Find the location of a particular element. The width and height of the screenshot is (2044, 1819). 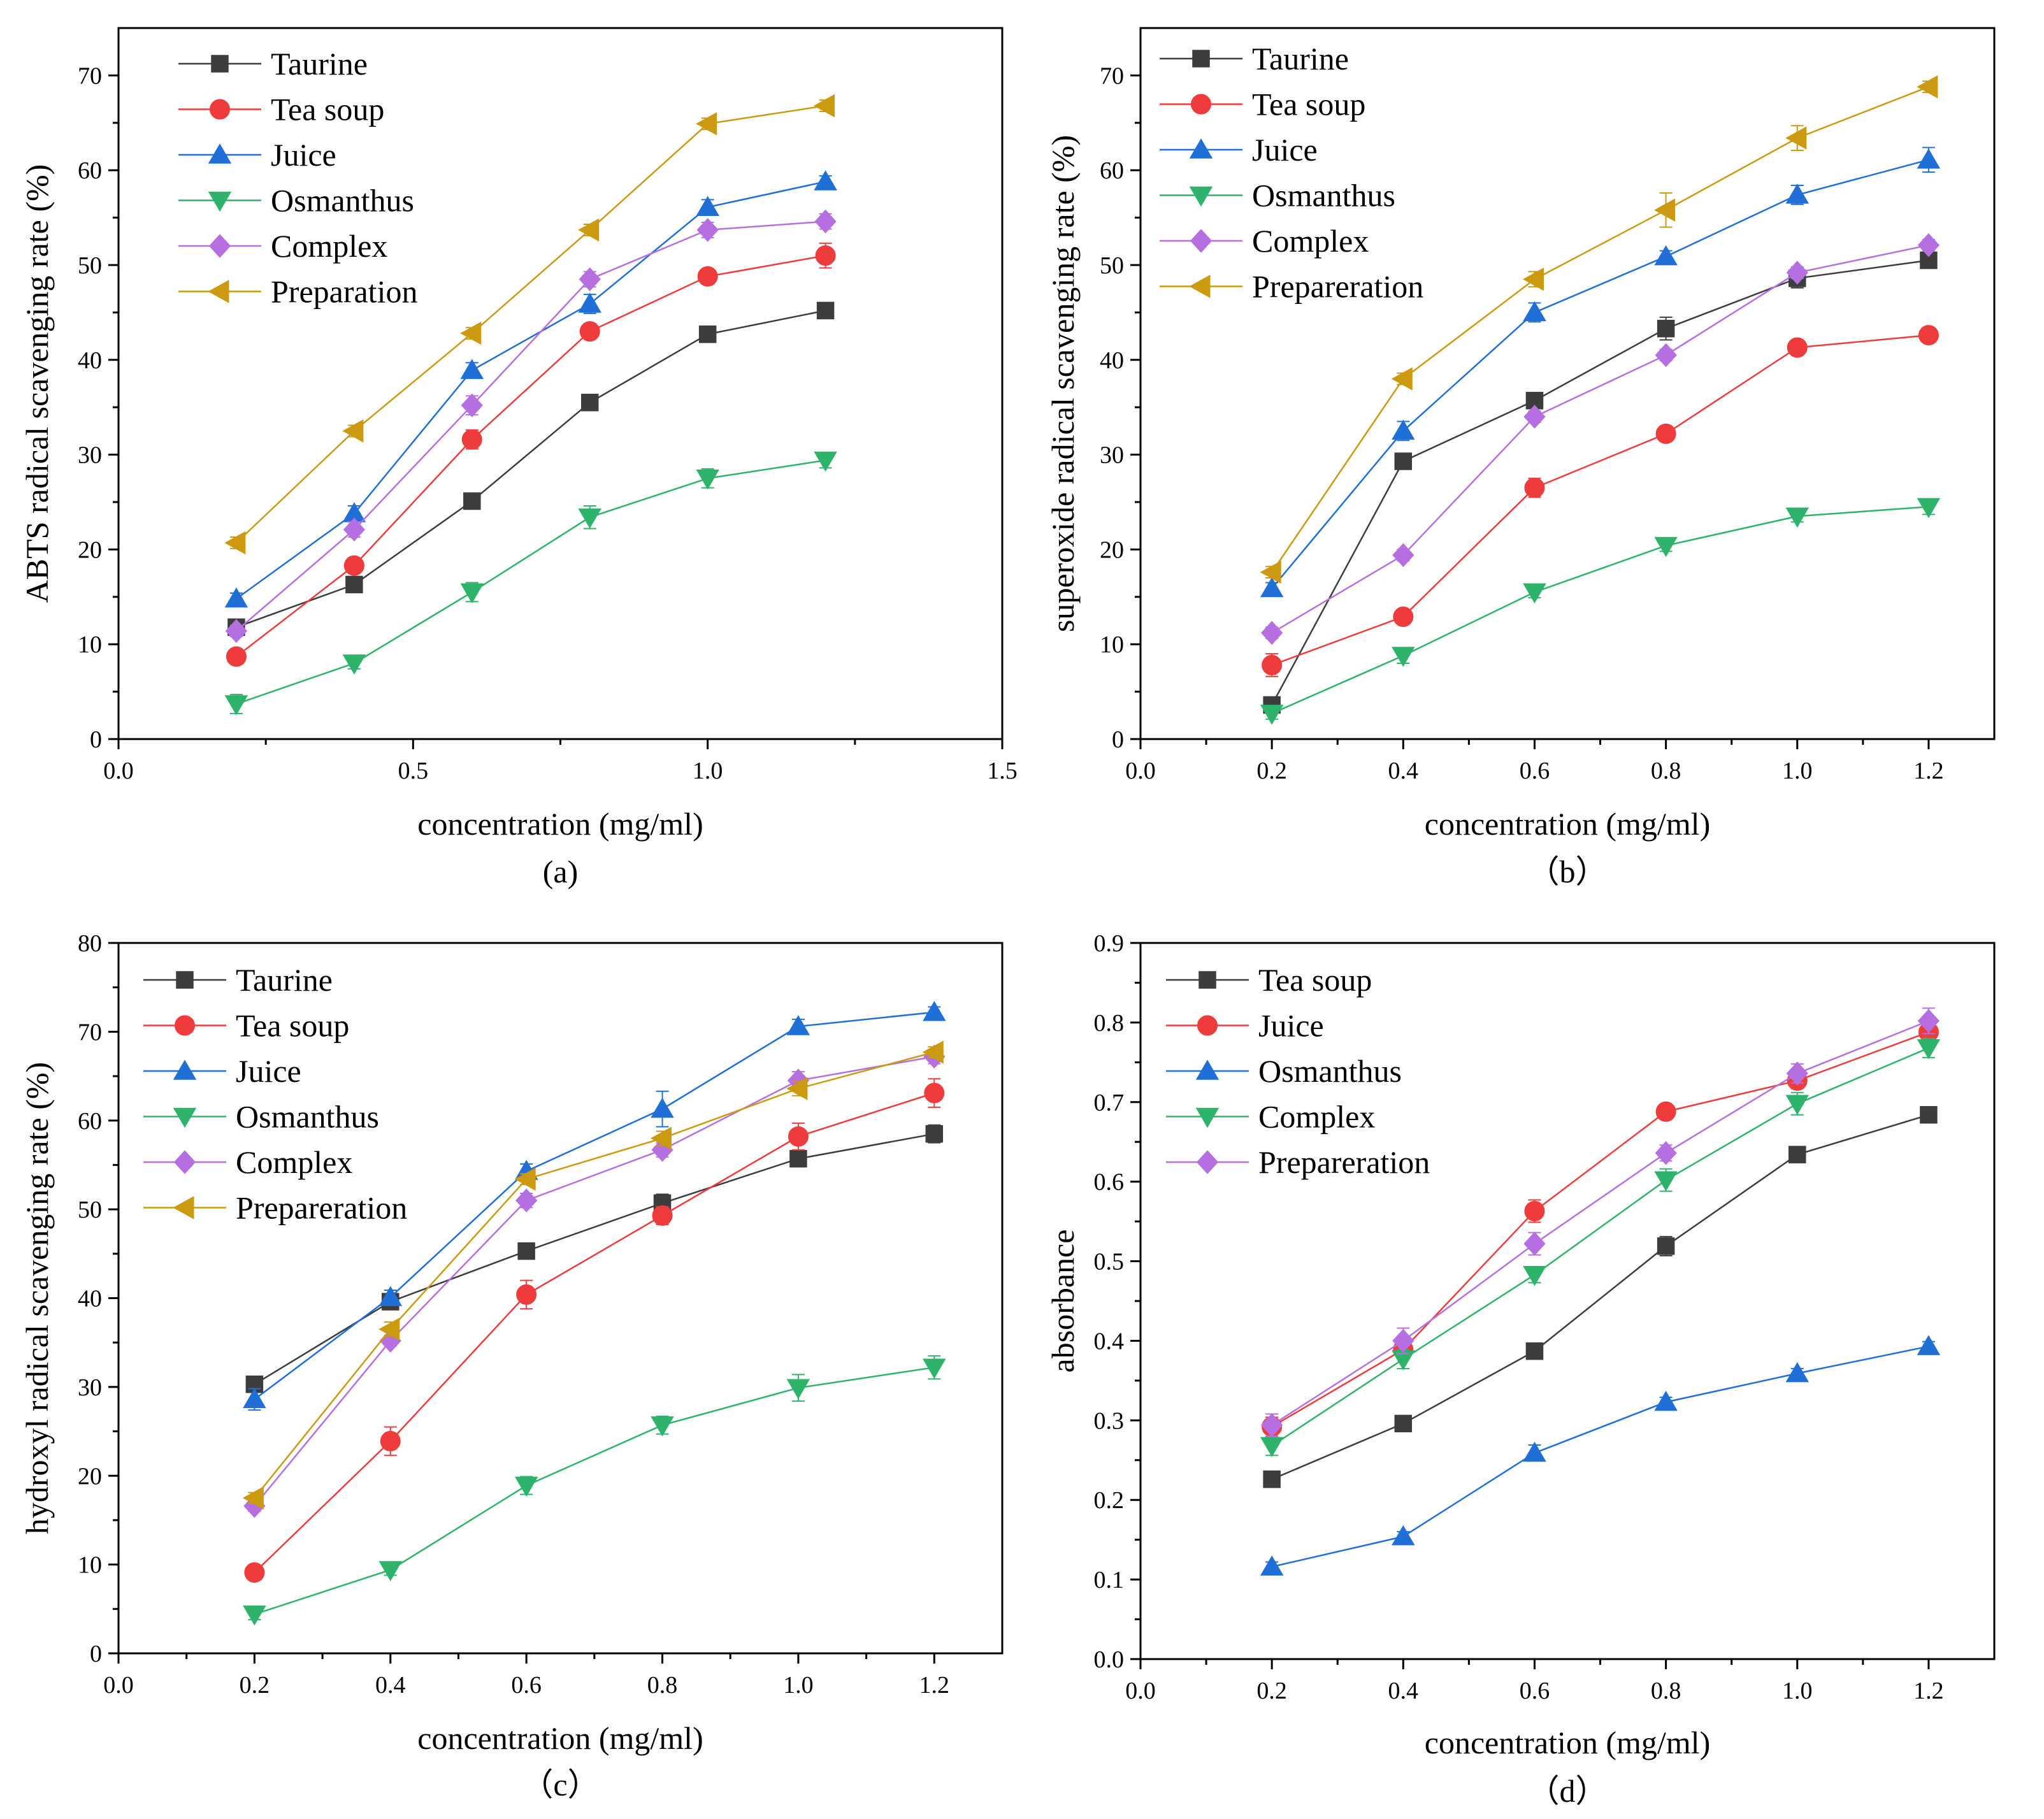

panel-caption: (a) is located at coordinates (561, 871).